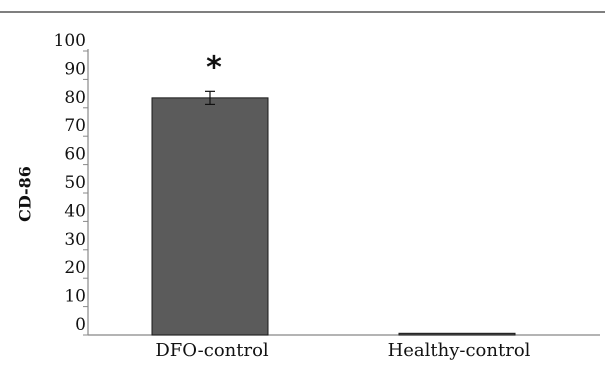 This screenshot has width=605, height=367. Describe the element at coordinates (75, 240) in the screenshot. I see `y-tick-label: 30` at that location.